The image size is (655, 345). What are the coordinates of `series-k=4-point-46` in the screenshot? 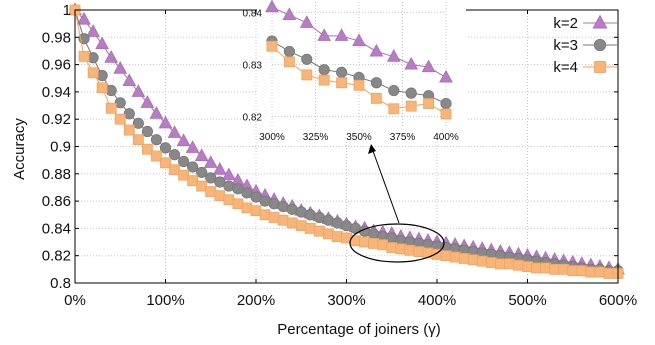 It's located at (491, 262).